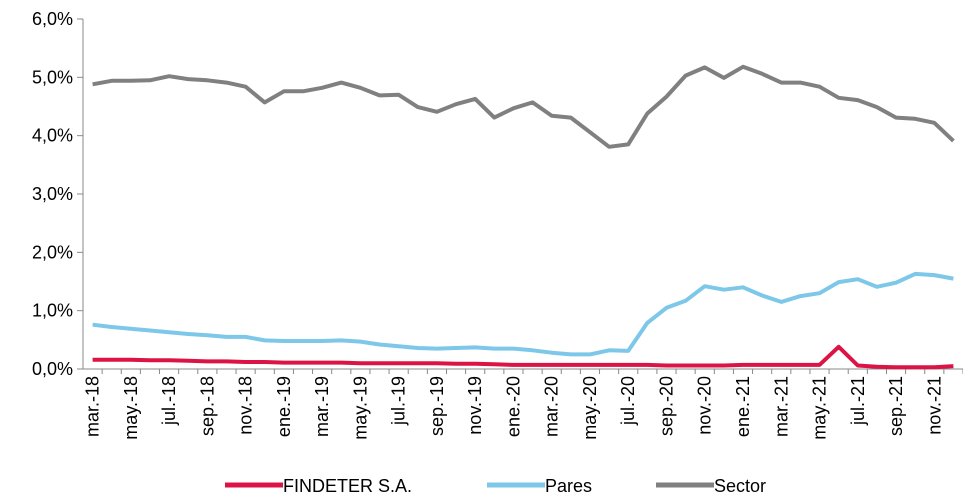 This screenshot has width=963, height=497. What do you see at coordinates (52, 77) in the screenshot?
I see `y-tick-label: 5,0%` at bounding box center [52, 77].